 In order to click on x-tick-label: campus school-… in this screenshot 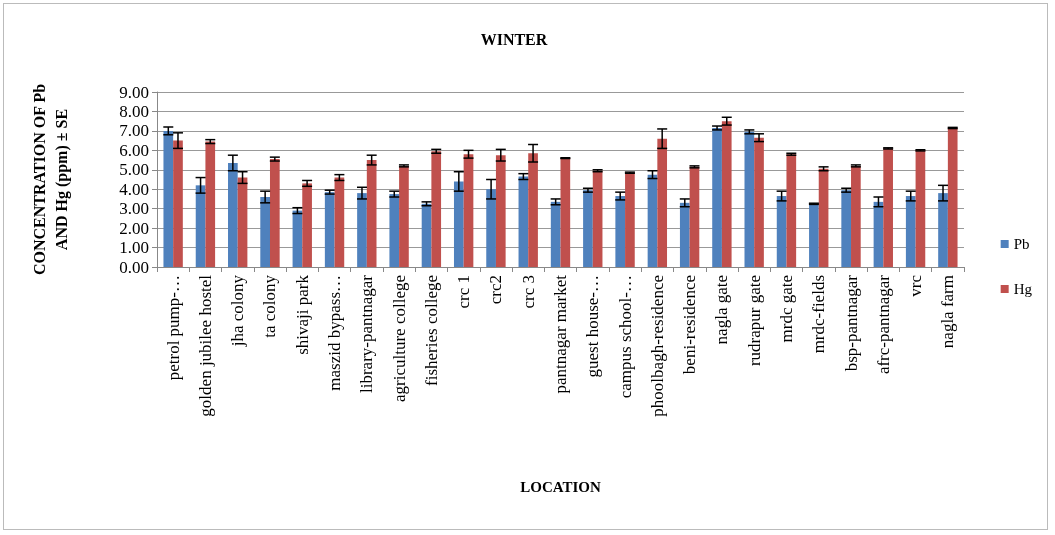, I will do `click(625, 337)`.